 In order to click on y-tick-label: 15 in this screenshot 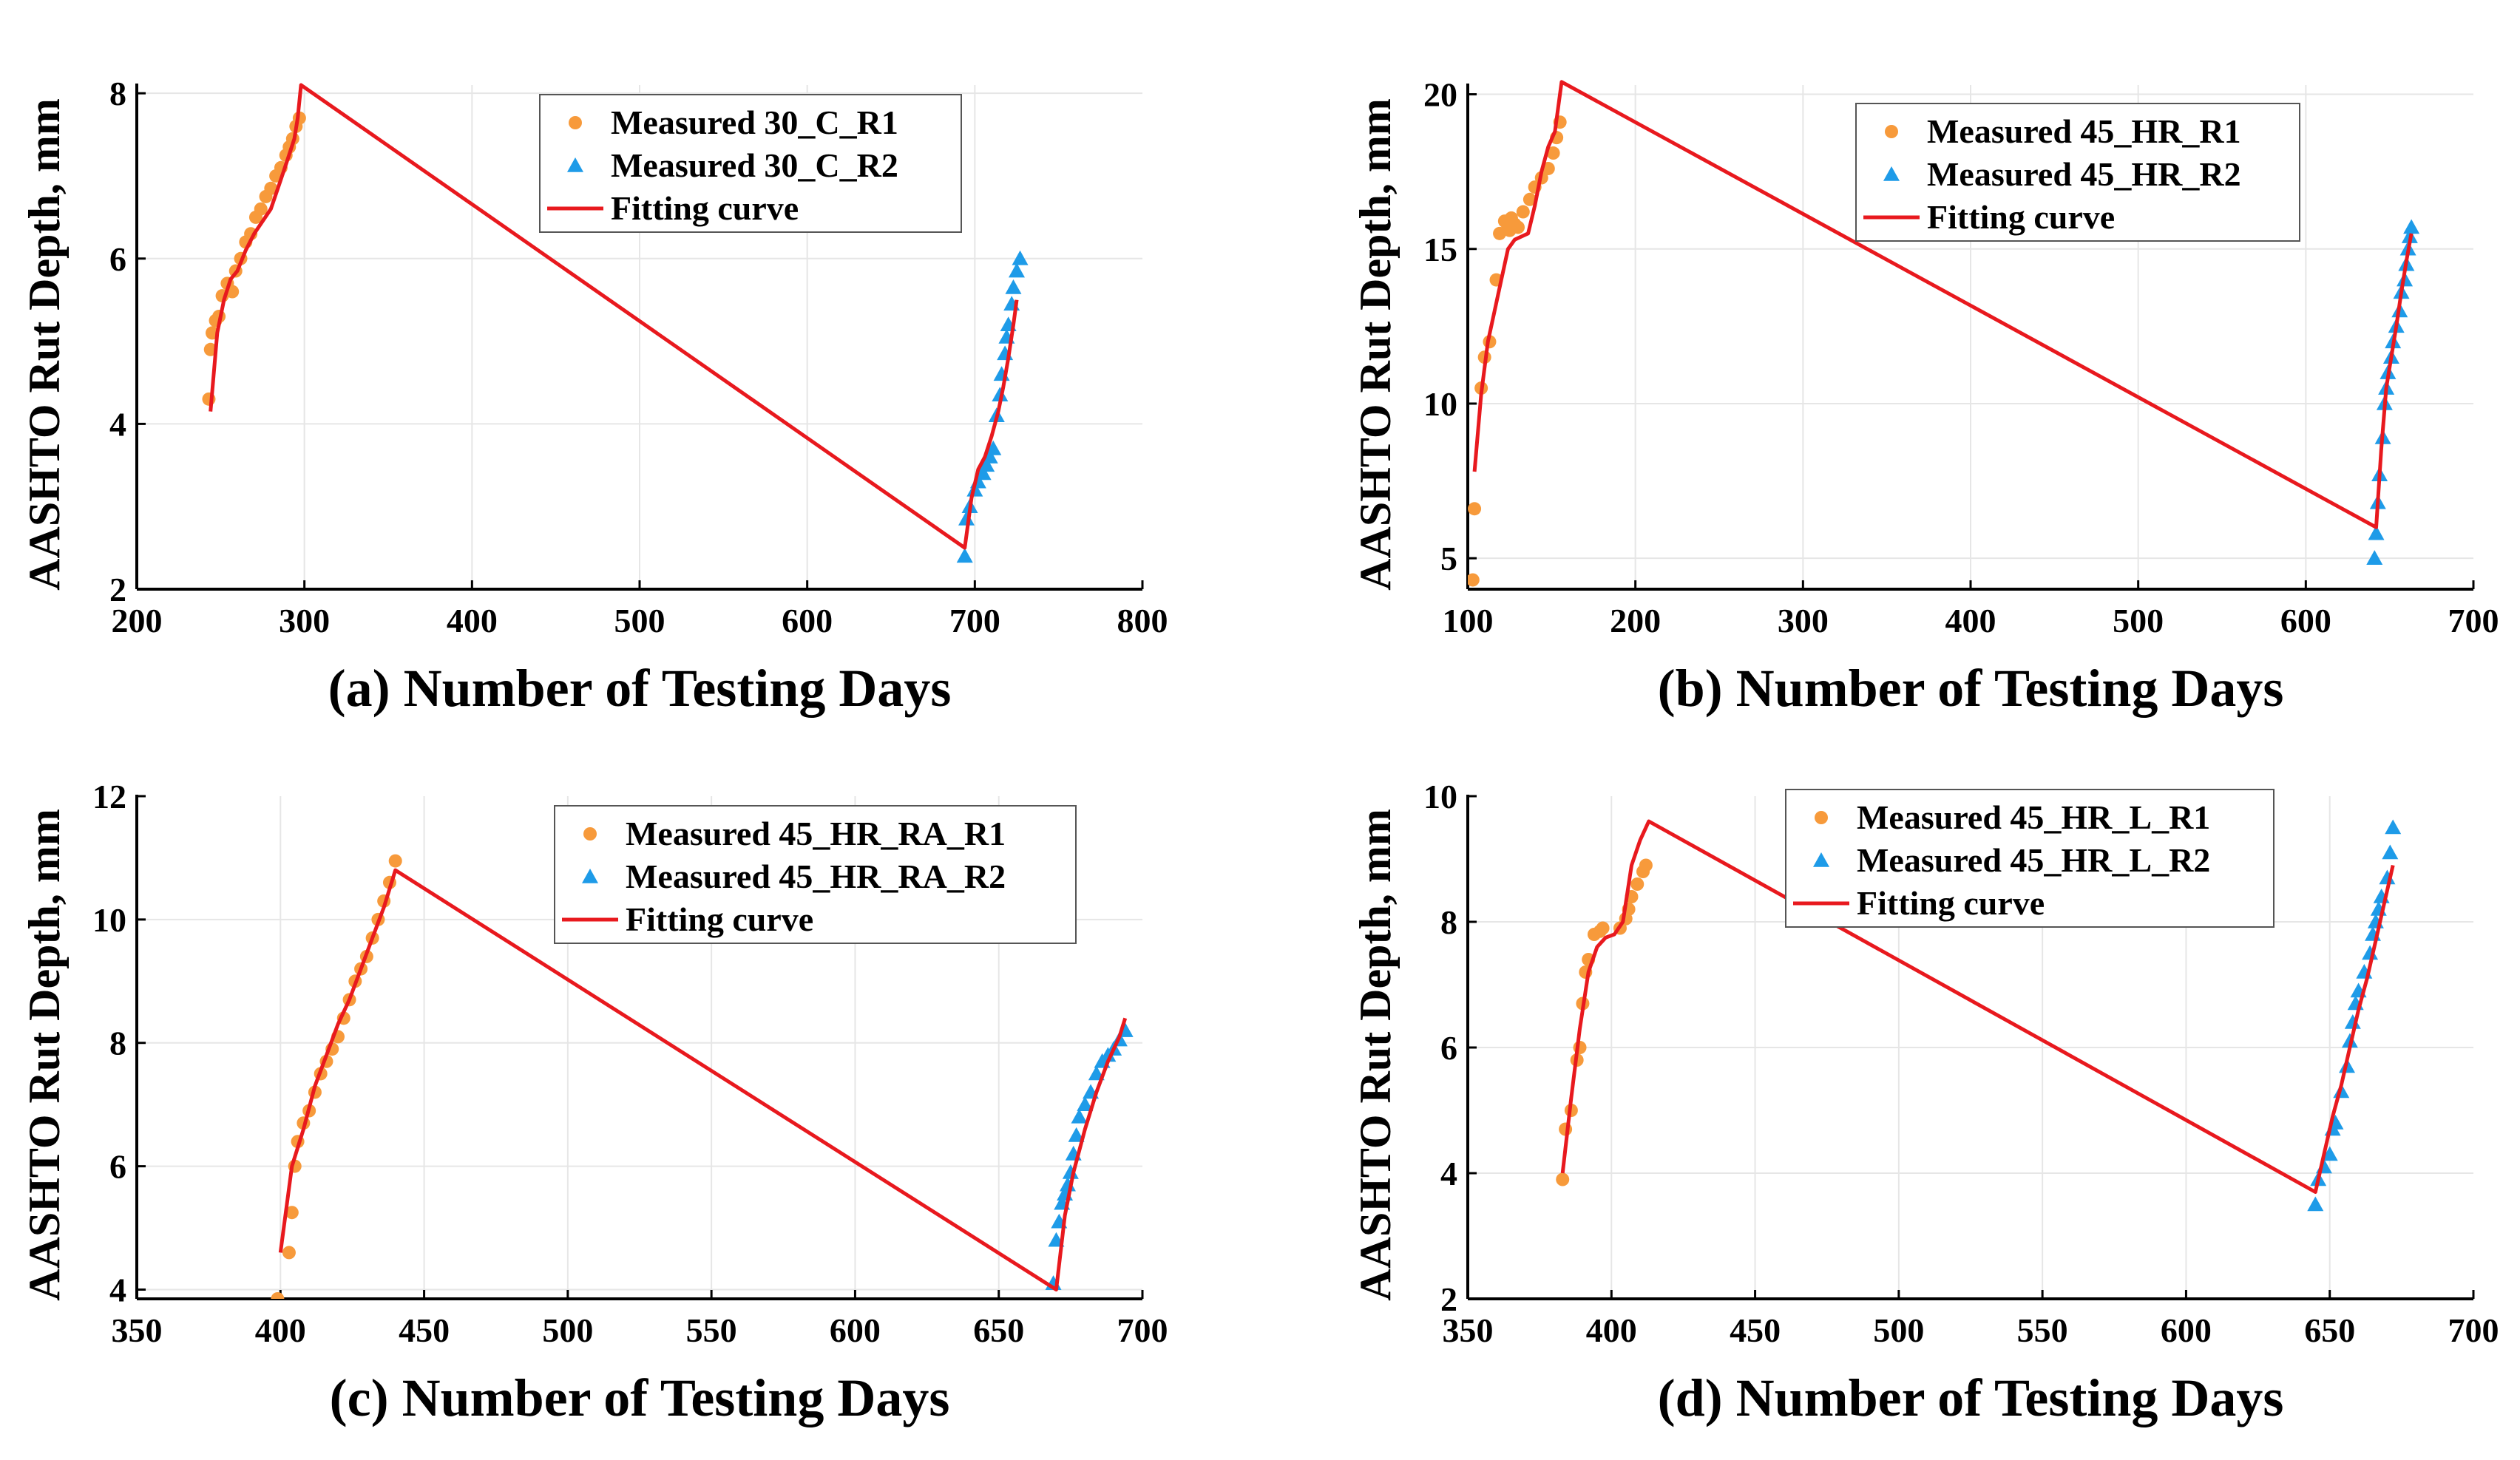, I will do `click(1440, 249)`.